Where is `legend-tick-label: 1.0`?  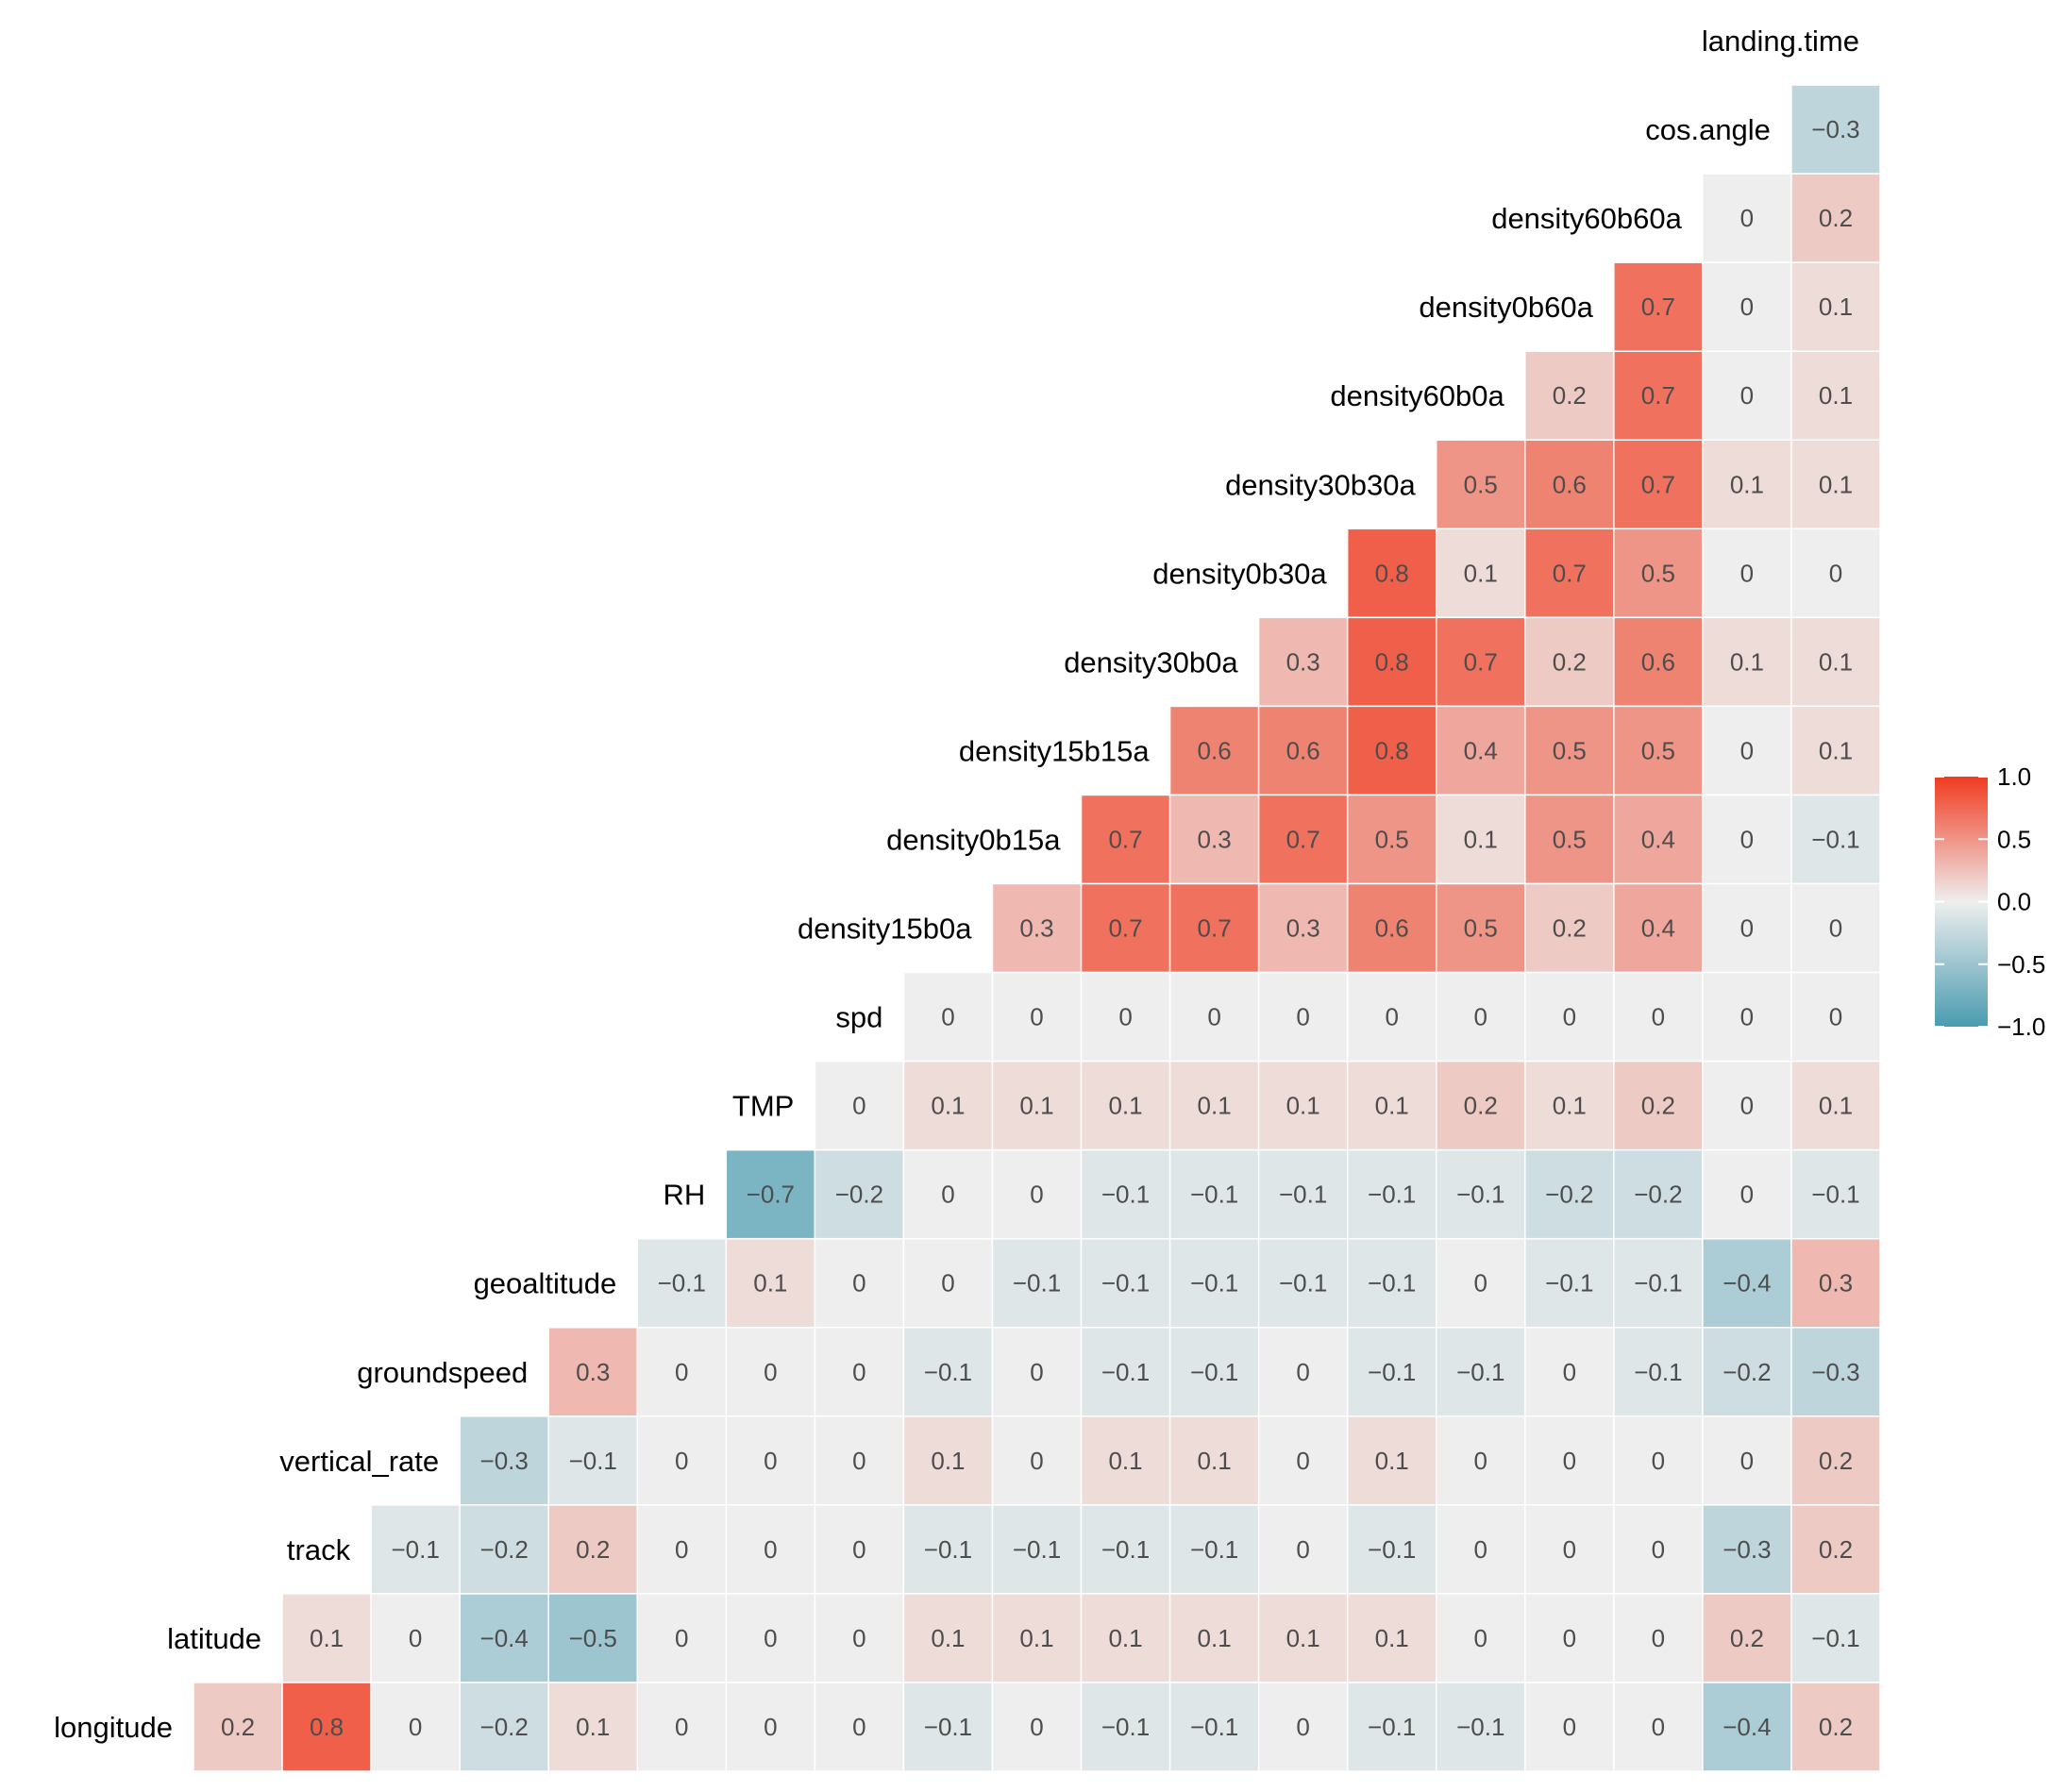 legend-tick-label: 1.0 is located at coordinates (2014, 776).